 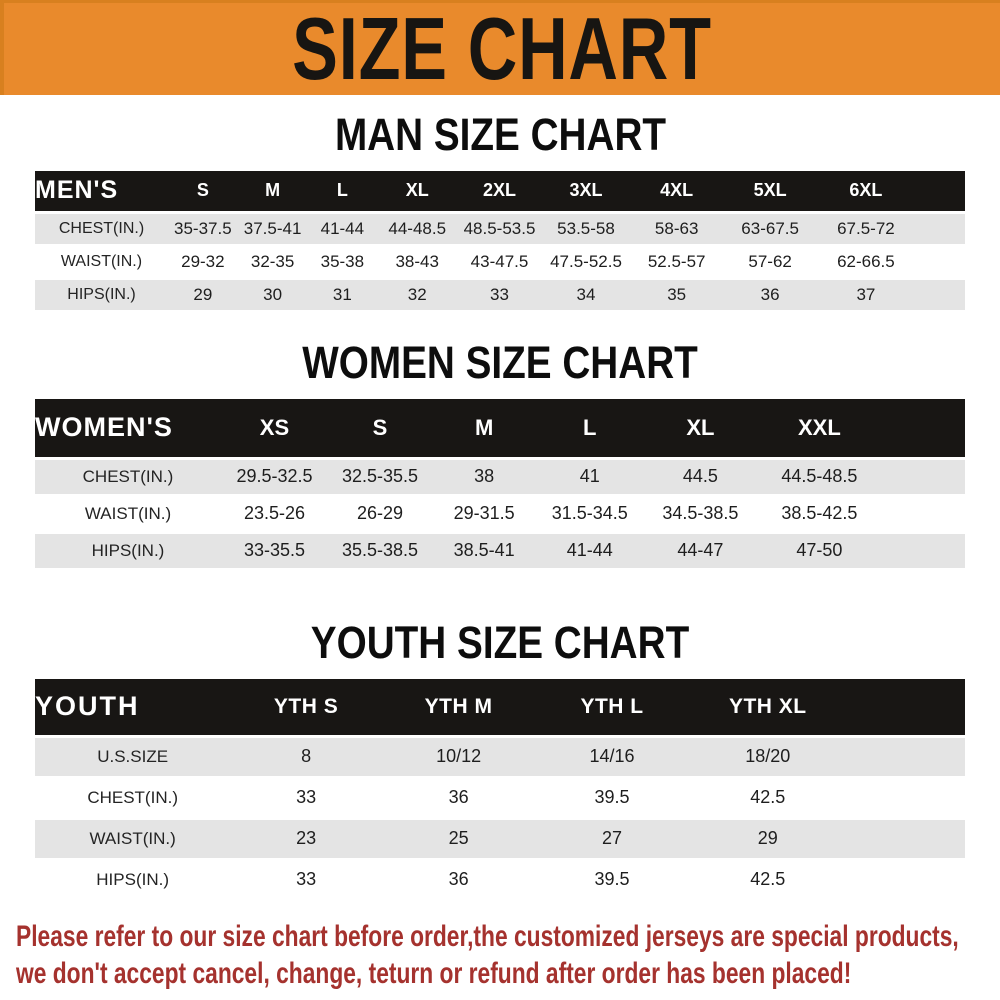 What do you see at coordinates (866, 294) in the screenshot?
I see `size-cell: 37` at bounding box center [866, 294].